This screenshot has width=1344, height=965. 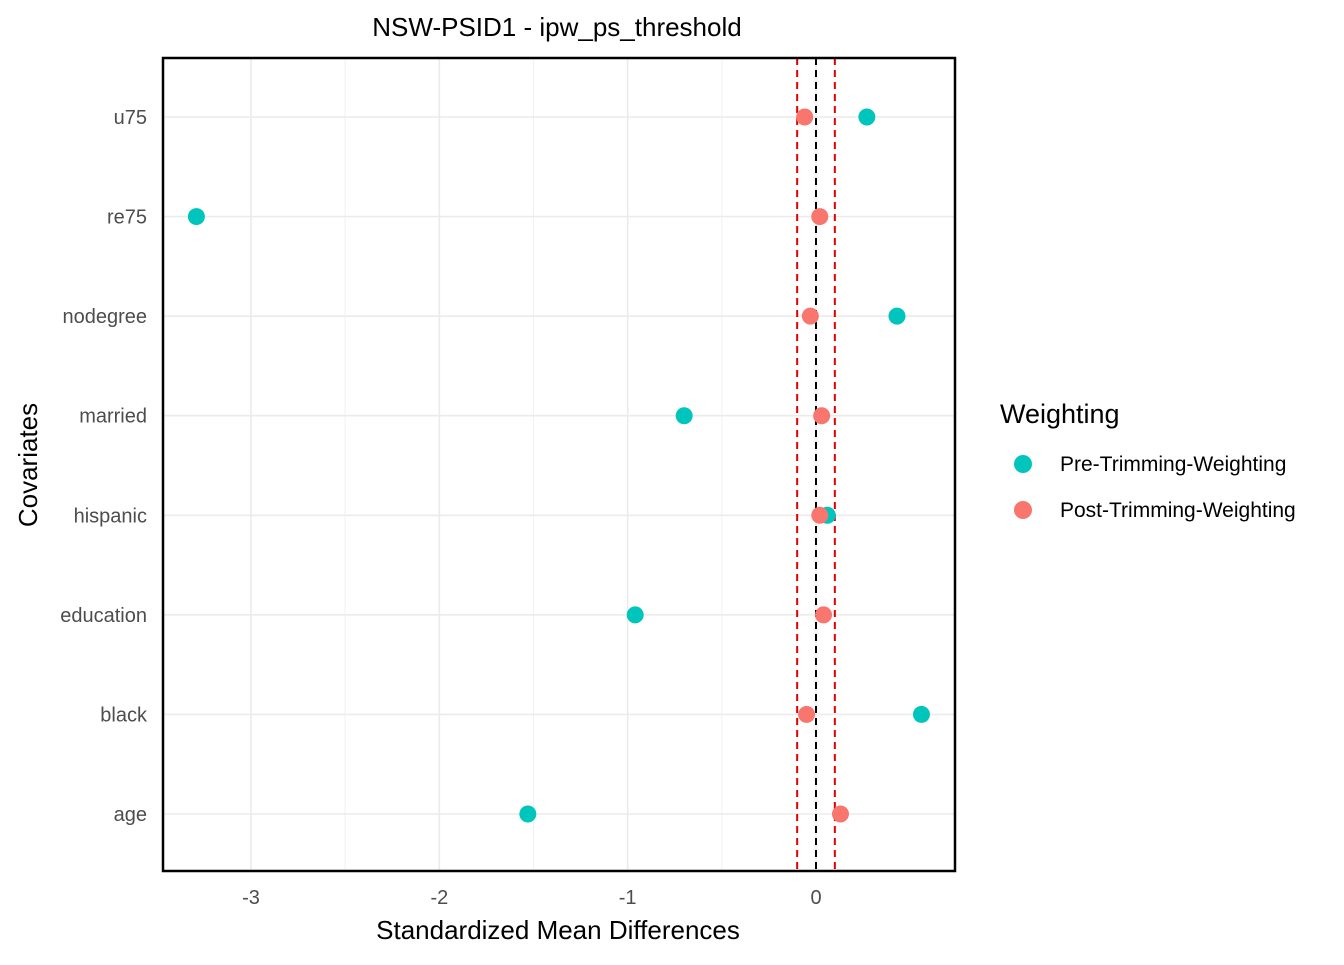 What do you see at coordinates (815, 898) in the screenshot?
I see `x-tick-label: 0` at bounding box center [815, 898].